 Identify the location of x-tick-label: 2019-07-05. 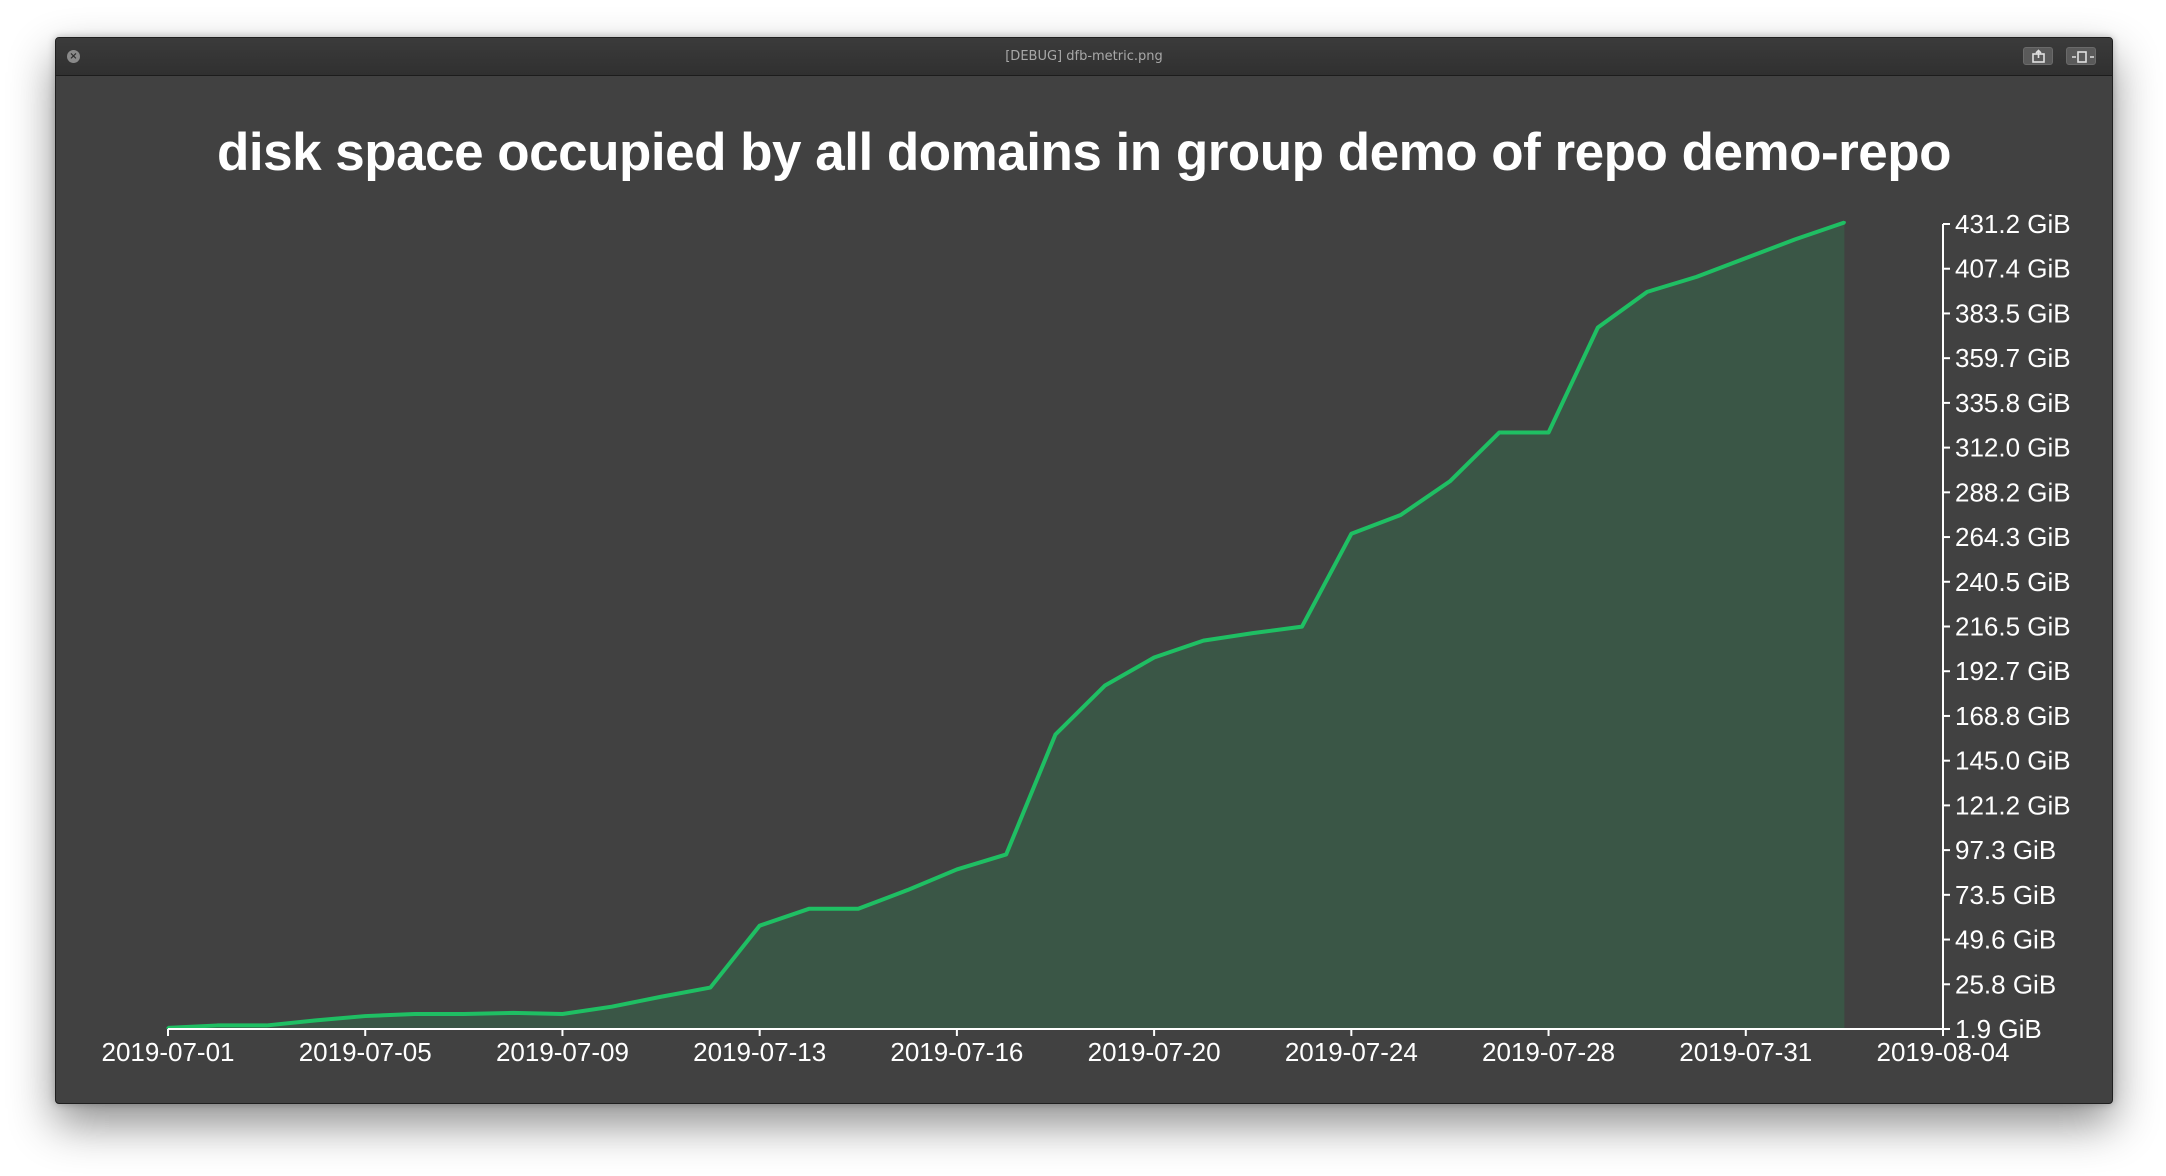
(365, 1052).